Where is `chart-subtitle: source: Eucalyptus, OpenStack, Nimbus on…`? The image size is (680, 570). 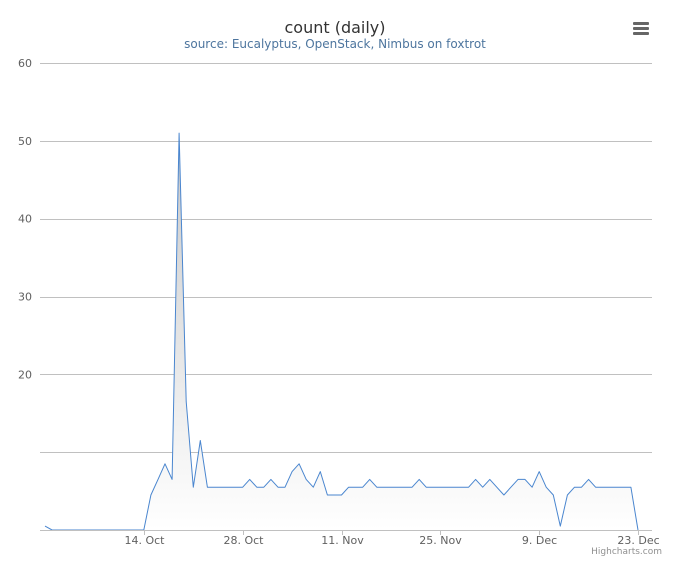 chart-subtitle: source: Eucalyptus, OpenStack, Nimbus on… is located at coordinates (335, 44).